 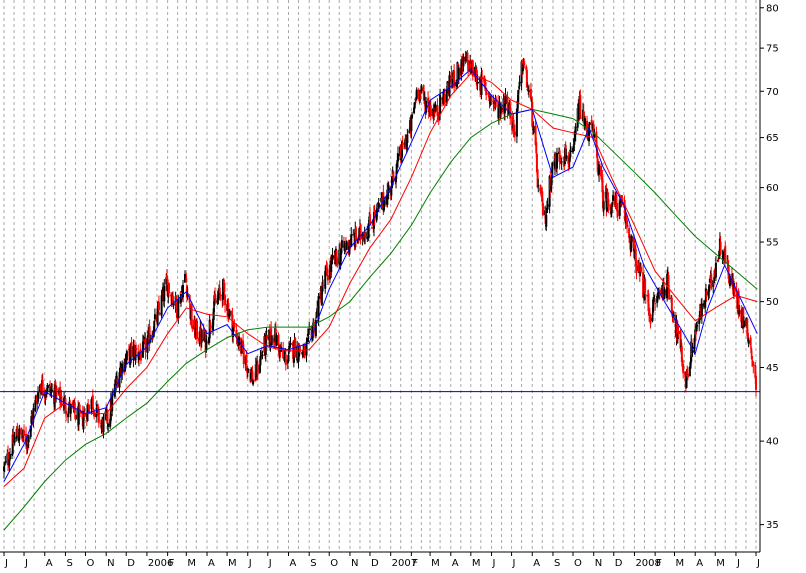 I want to click on x-tick-label: 2008, so click(x=647, y=563).